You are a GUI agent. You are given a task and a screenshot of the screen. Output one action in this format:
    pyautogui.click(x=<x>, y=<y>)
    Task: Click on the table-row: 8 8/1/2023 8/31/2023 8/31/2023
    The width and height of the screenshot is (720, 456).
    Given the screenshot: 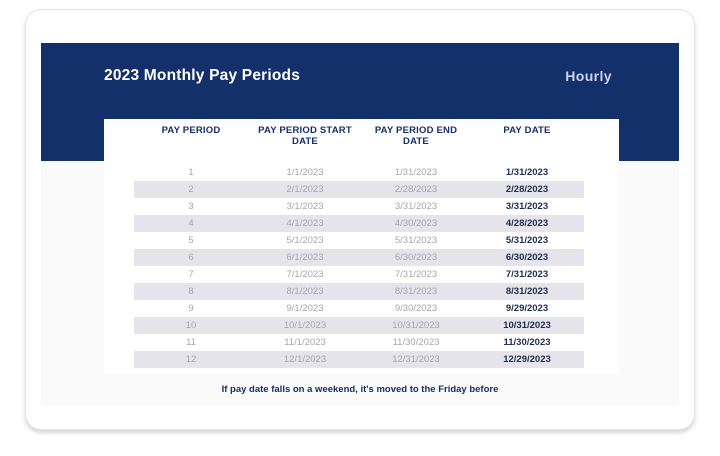 What is the action you would take?
    pyautogui.click(x=361, y=291)
    